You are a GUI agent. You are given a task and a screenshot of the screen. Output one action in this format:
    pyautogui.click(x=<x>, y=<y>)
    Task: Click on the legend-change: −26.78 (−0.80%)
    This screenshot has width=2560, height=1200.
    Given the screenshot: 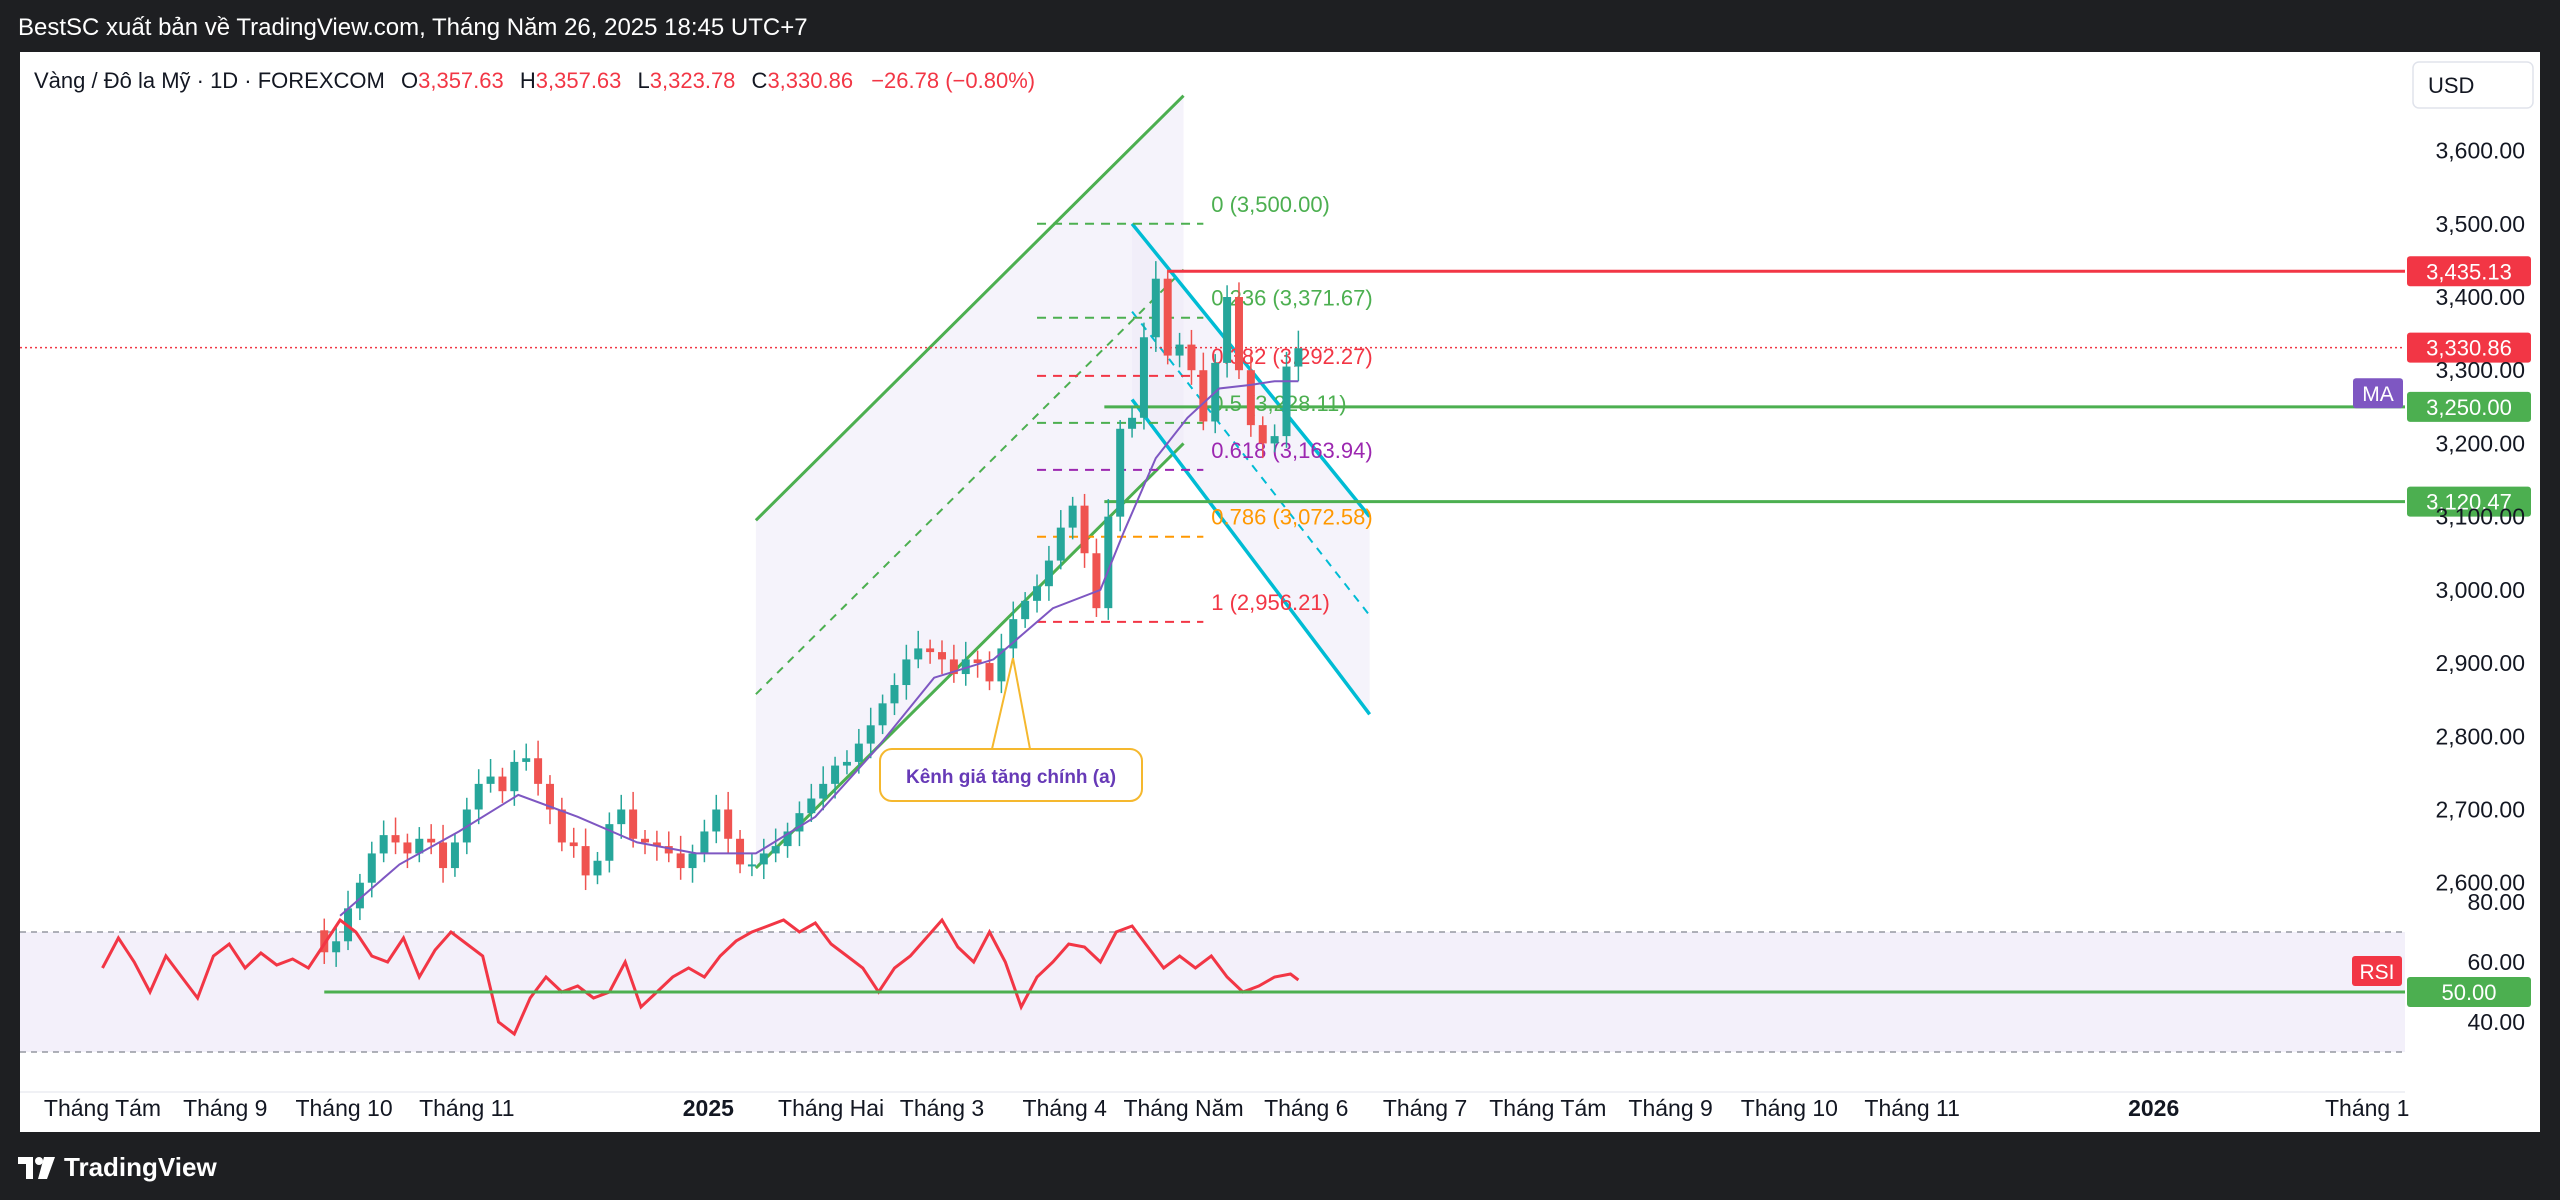 What is the action you would take?
    pyautogui.click(x=953, y=80)
    